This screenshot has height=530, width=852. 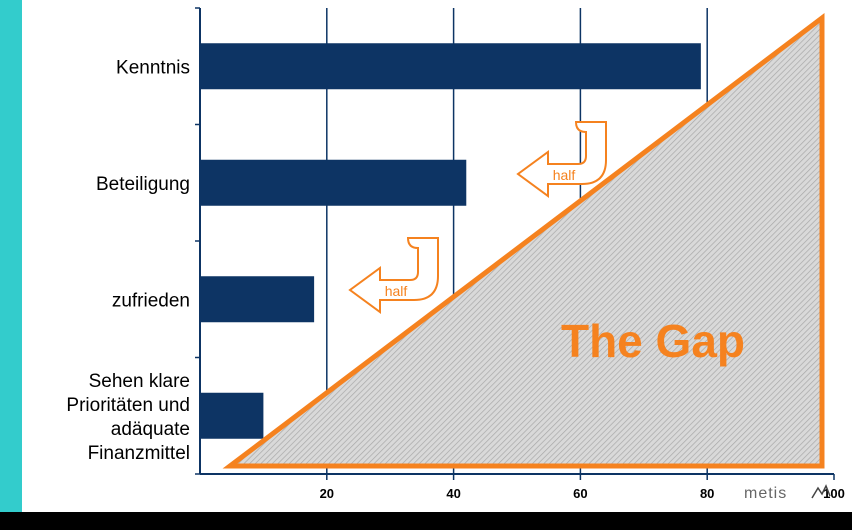 I want to click on category-label-line: Sehen klare, so click(x=139, y=381).